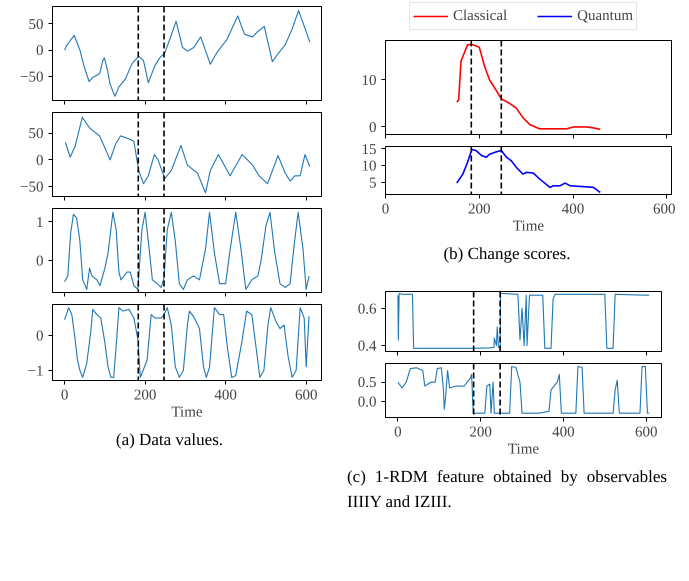  Describe the element at coordinates (507, 254) in the screenshot. I see `text: (b) Change scores.` at that location.